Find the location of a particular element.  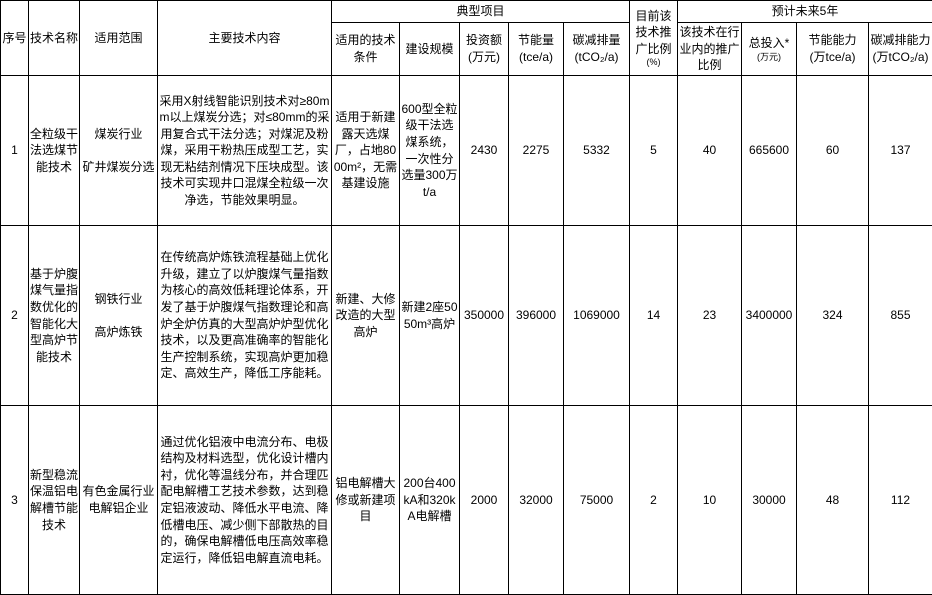

cell-condition: 铝电解槽大修或新建项目 is located at coordinates (366, 500).